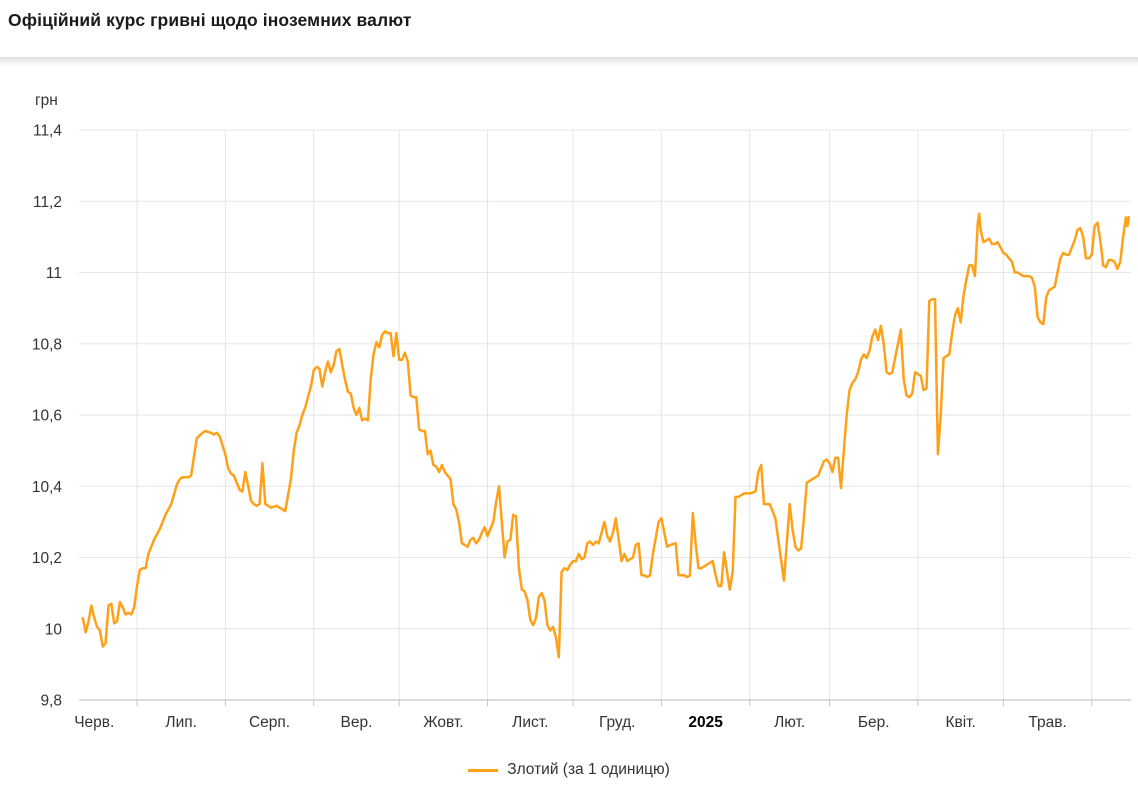  Describe the element at coordinates (569, 61) in the screenshot. I see `header-divider` at that location.